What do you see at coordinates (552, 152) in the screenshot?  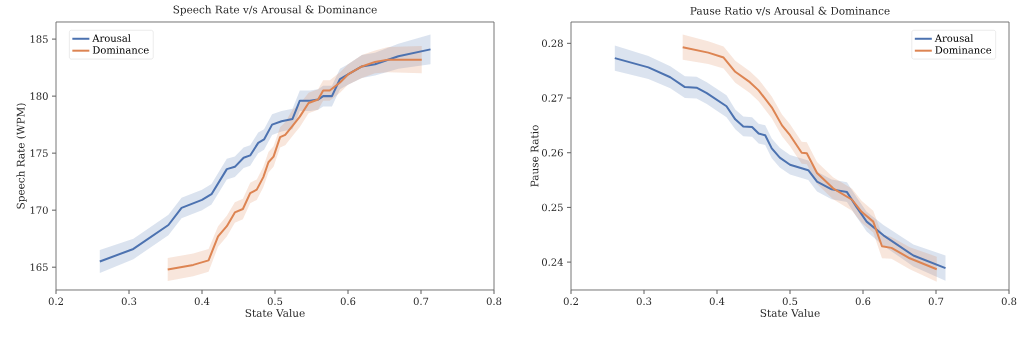 I see `y-tick-label: 0.26` at bounding box center [552, 152].